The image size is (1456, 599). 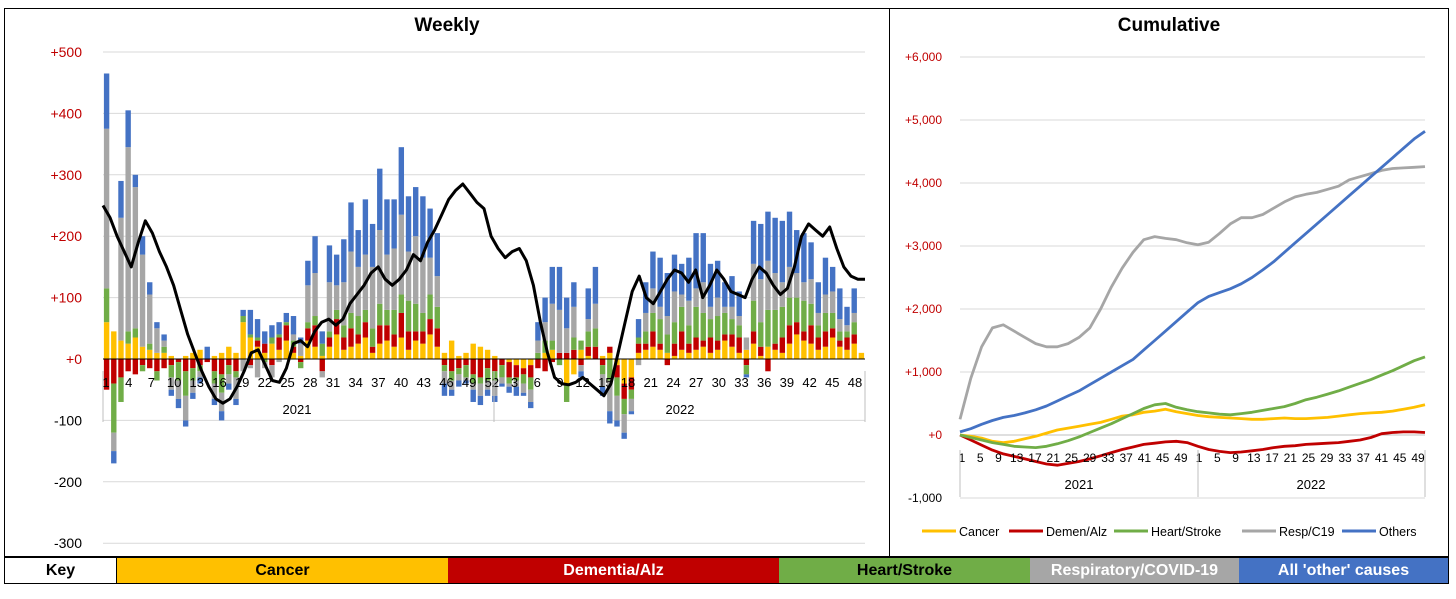 I want to click on weekly-xtick-label: 49, so click(x=469, y=382).